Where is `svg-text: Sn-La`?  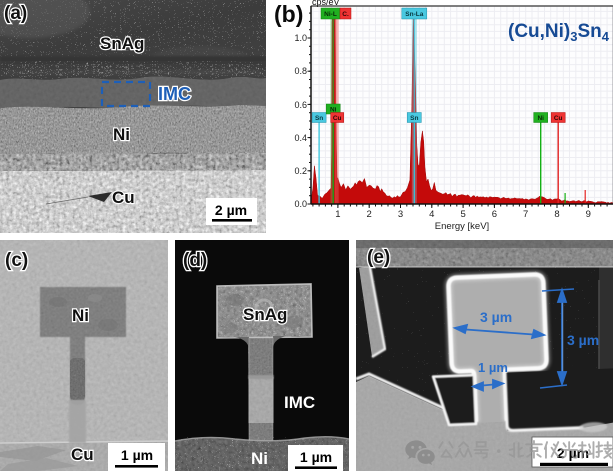
svg-text: Sn-La is located at coordinates (414, 14).